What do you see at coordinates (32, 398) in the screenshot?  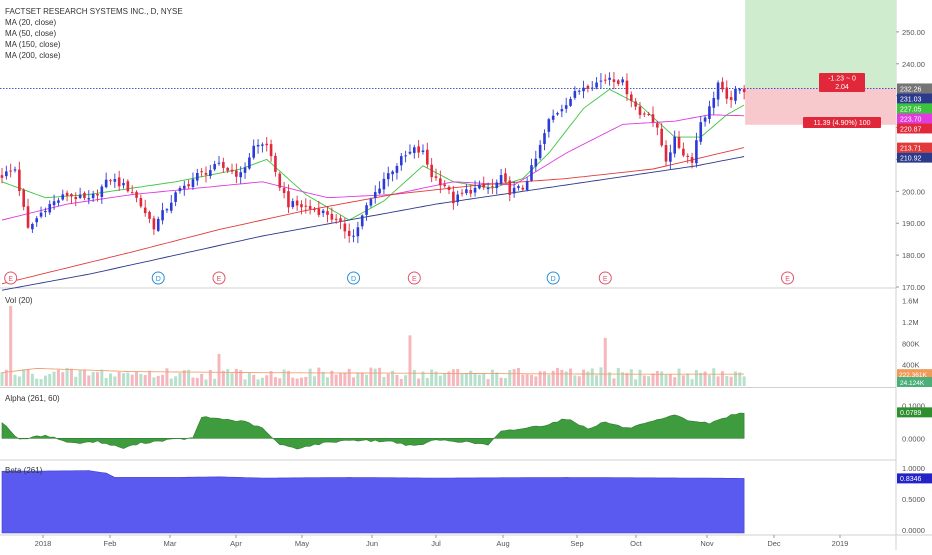 I see `alpha-title: Alpha (261, 60)` at bounding box center [32, 398].